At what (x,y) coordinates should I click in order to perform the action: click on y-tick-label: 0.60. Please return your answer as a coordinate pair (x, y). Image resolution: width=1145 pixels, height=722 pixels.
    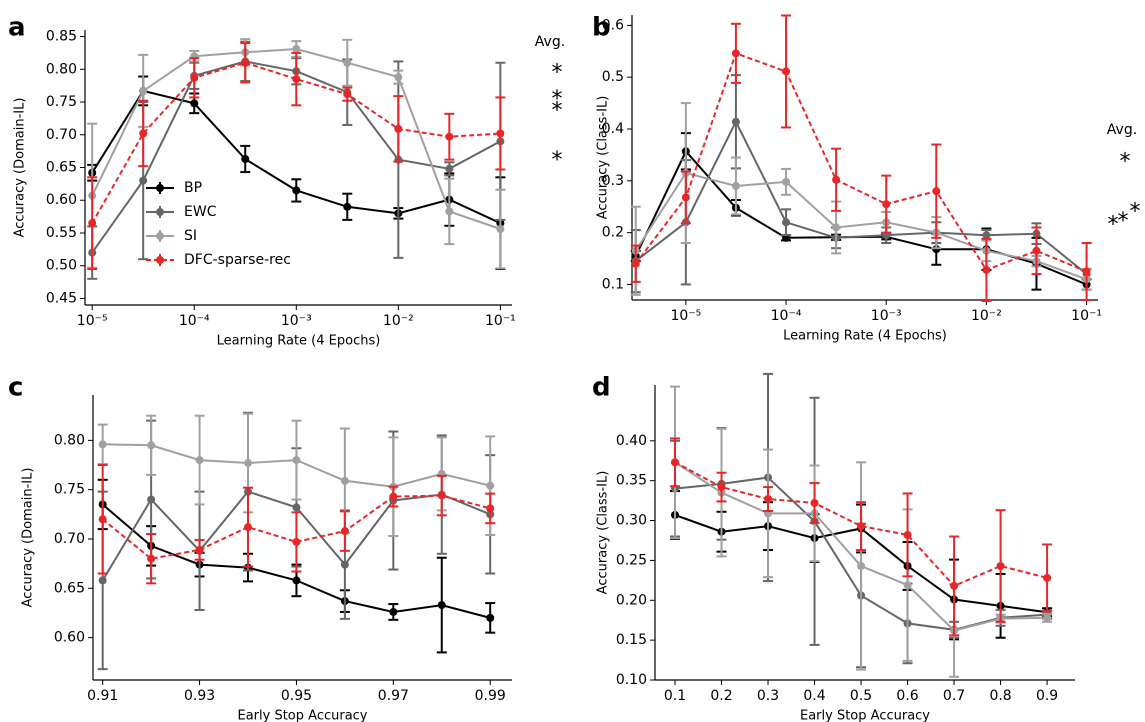
    Looking at the image, I should click on (69, 638).